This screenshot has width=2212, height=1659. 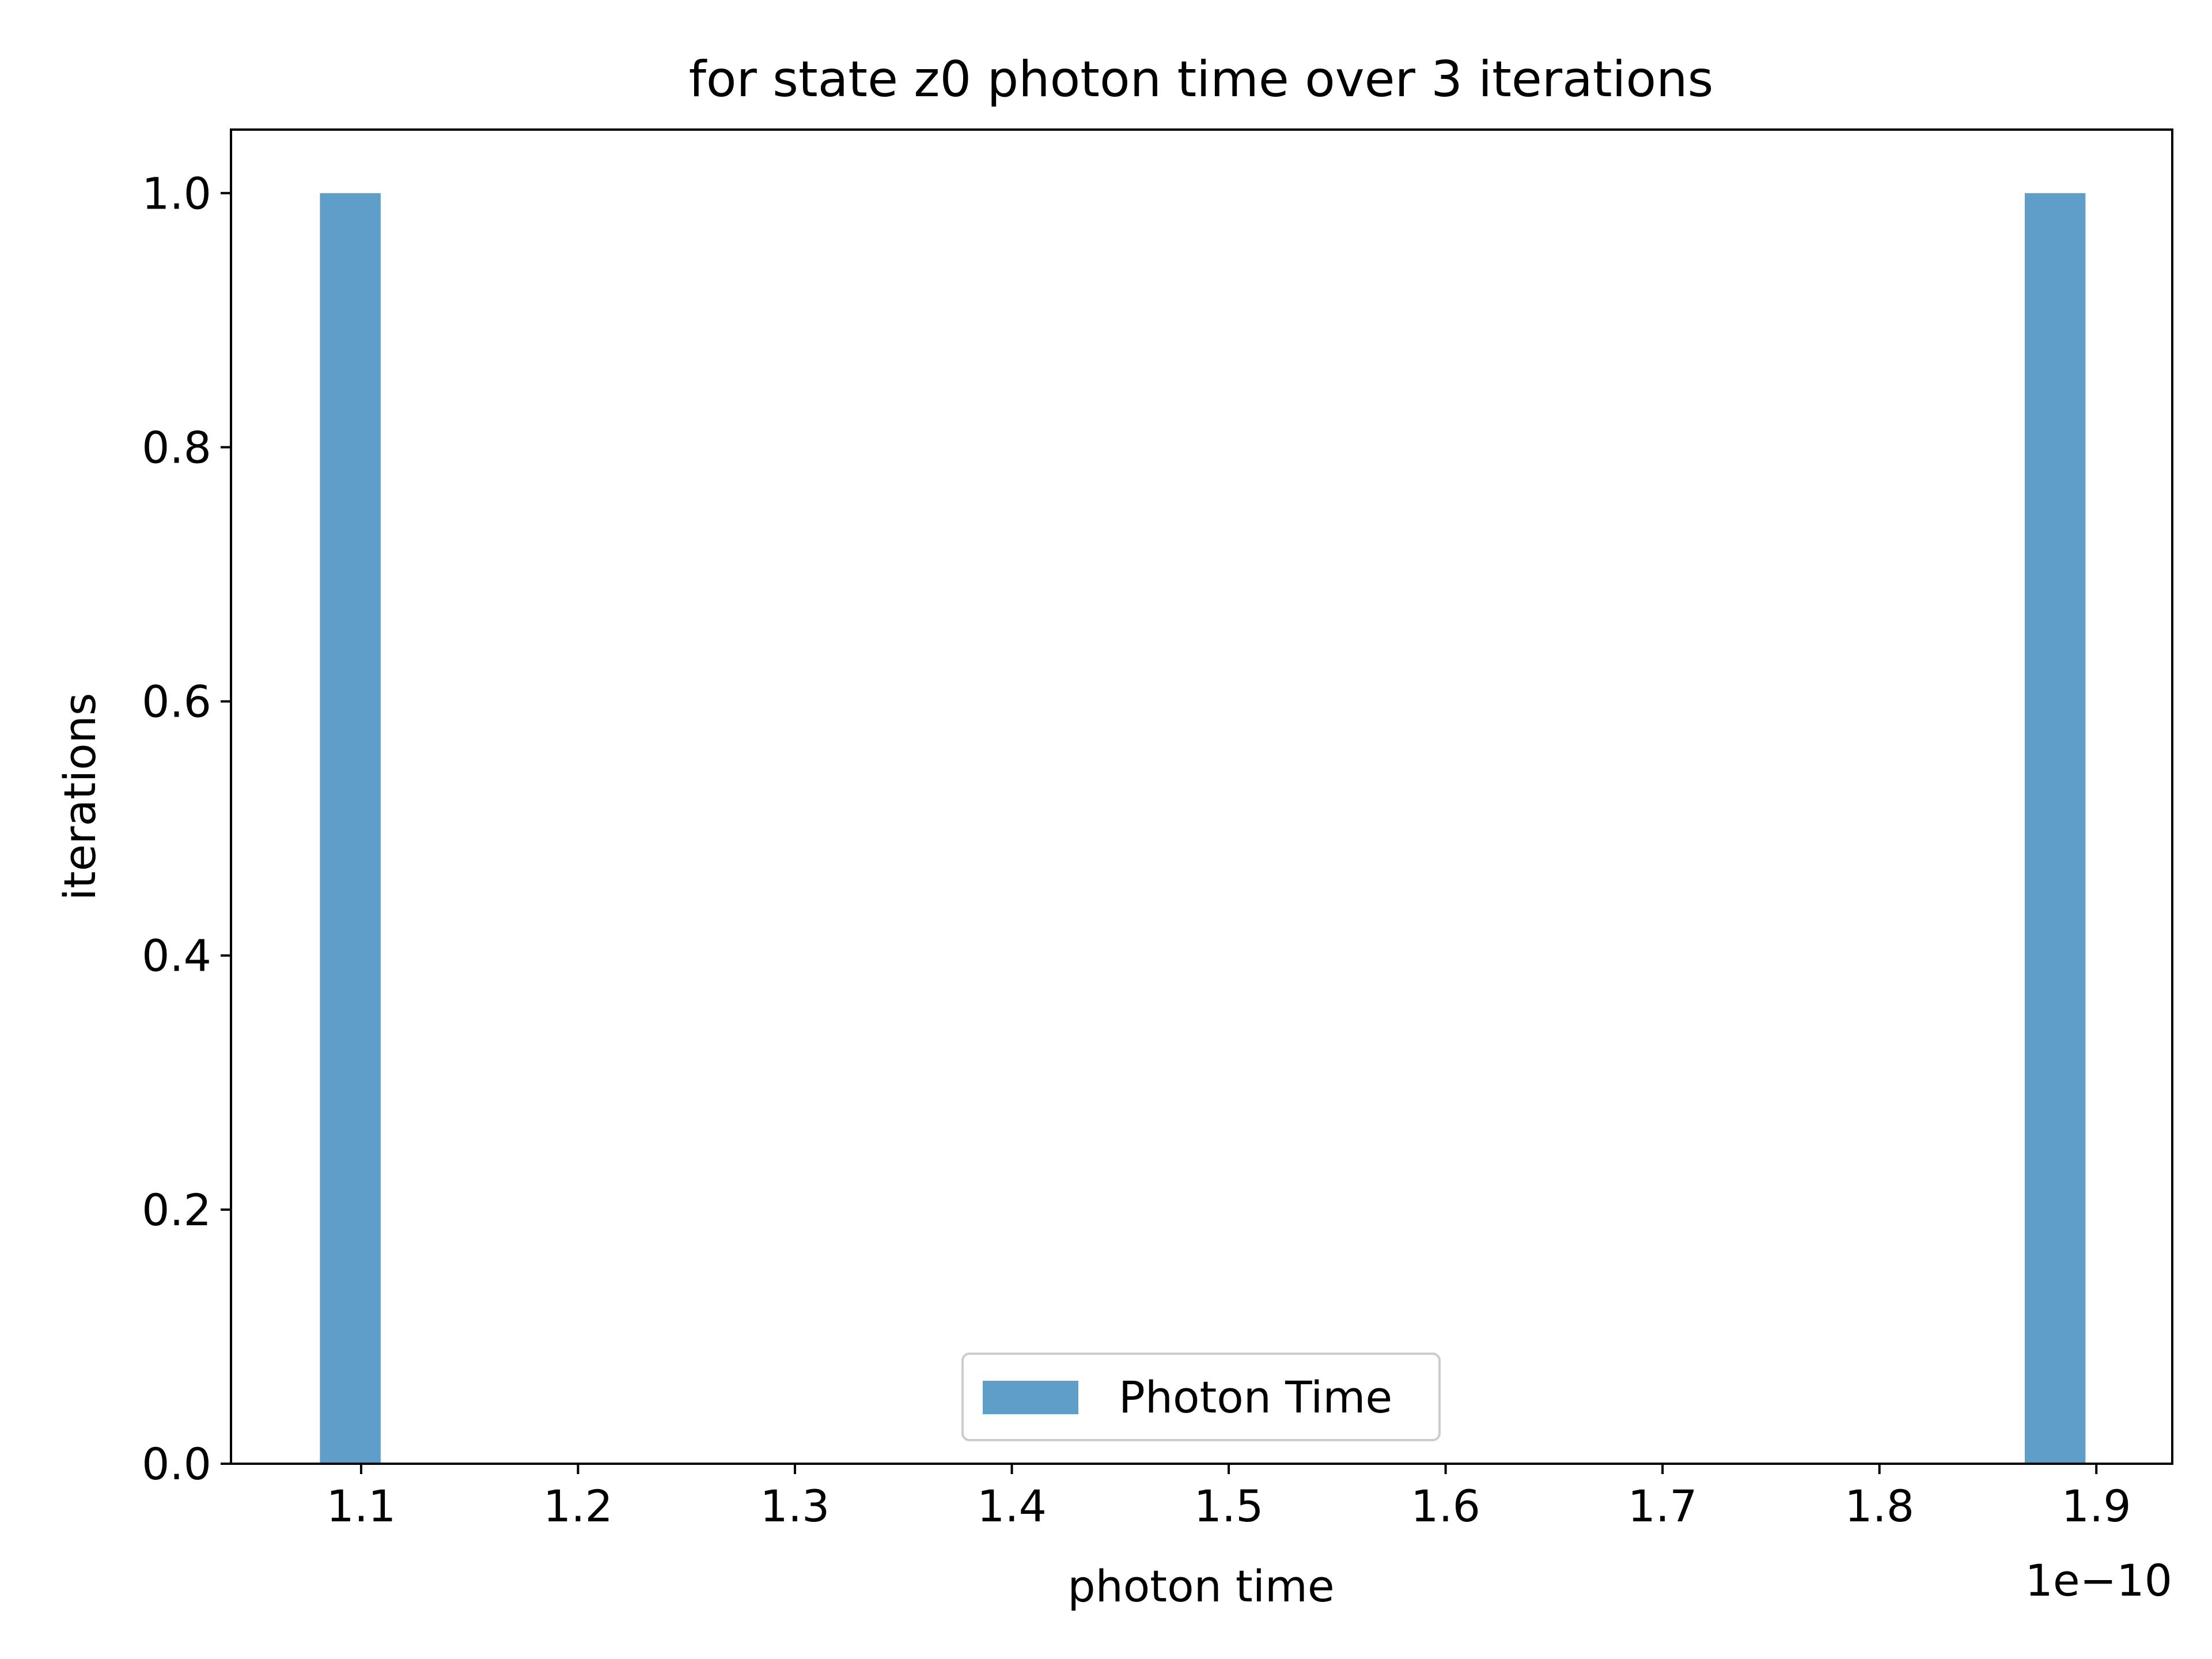 I want to click on x-axis-label: photon time, so click(x=1200, y=1586).